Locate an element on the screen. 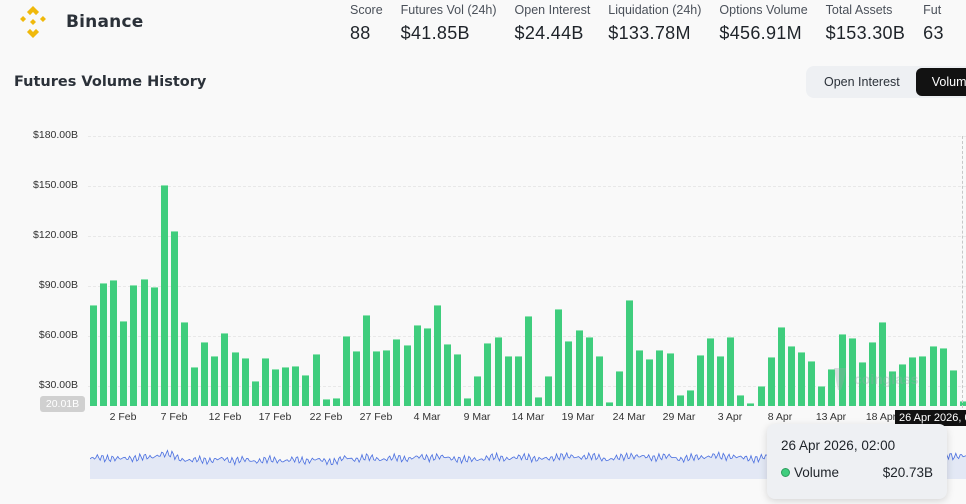 Image resolution: width=966 pixels, height=504 pixels. y-axis-label: $90.00B is located at coordinates (58, 285).